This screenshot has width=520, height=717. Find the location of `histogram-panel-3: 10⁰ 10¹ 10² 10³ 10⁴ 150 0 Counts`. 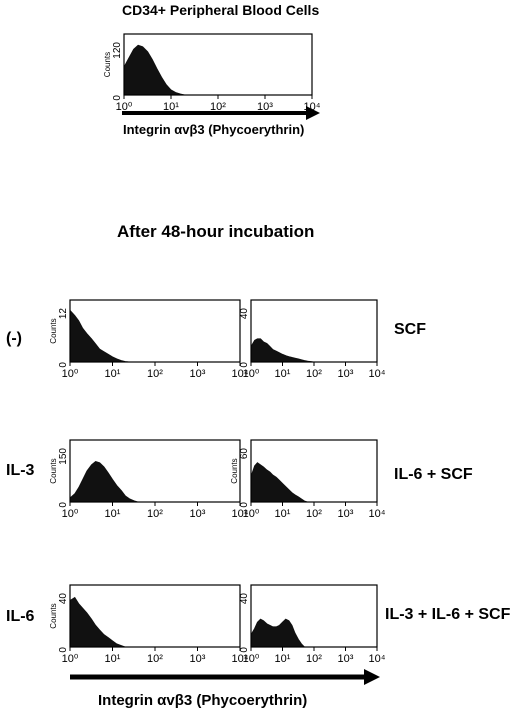

histogram-panel-3: 10⁰ 10¹ 10² 10³ 10⁴ 150 0 Counts is located at coordinates (149, 479).